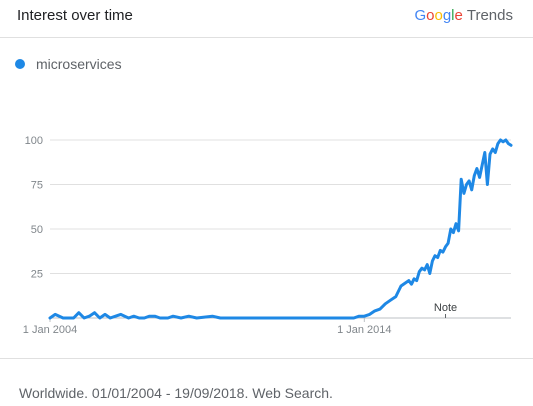  Describe the element at coordinates (79, 64) in the screenshot. I see `legend-label: microservices` at that location.